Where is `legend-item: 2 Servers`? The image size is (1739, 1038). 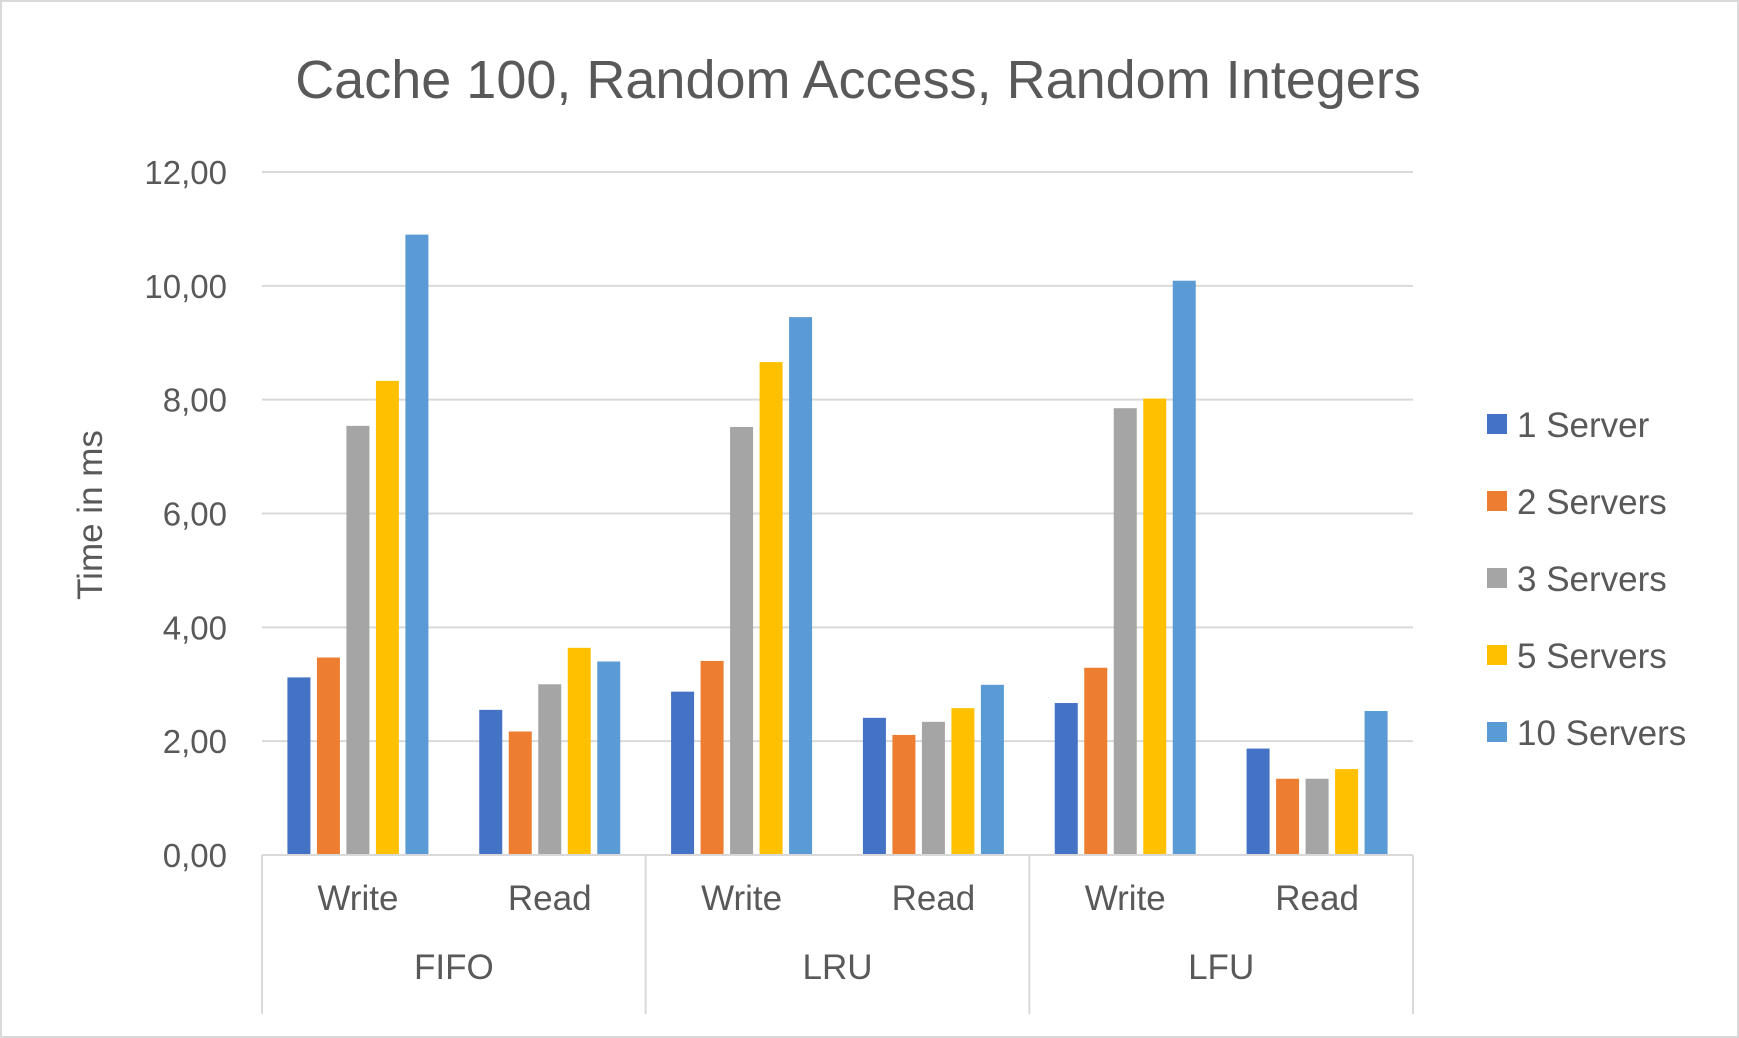
legend-item: 2 Servers is located at coordinates (1577, 502).